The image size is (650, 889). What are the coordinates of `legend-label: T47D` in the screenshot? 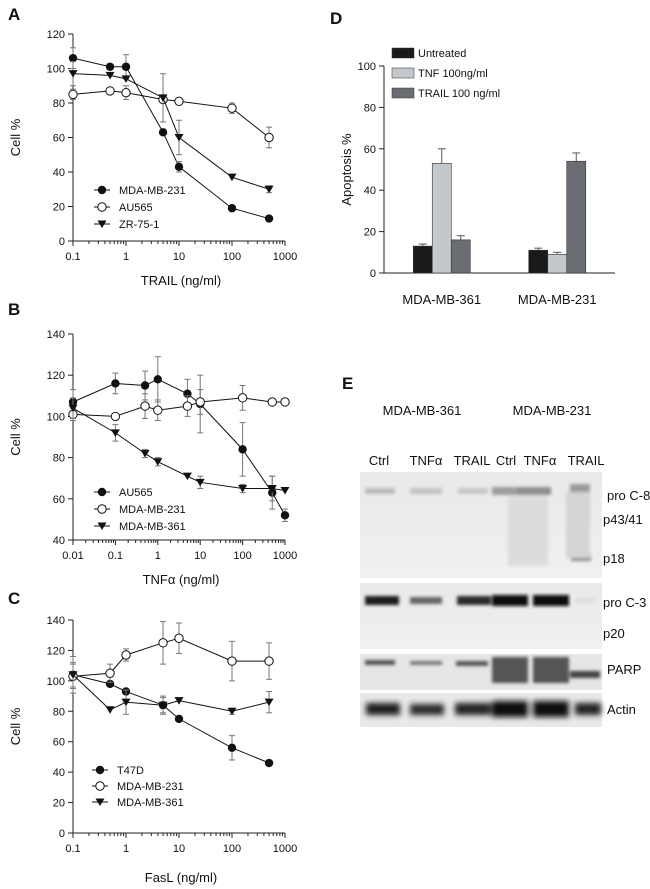 It's located at (130, 771).